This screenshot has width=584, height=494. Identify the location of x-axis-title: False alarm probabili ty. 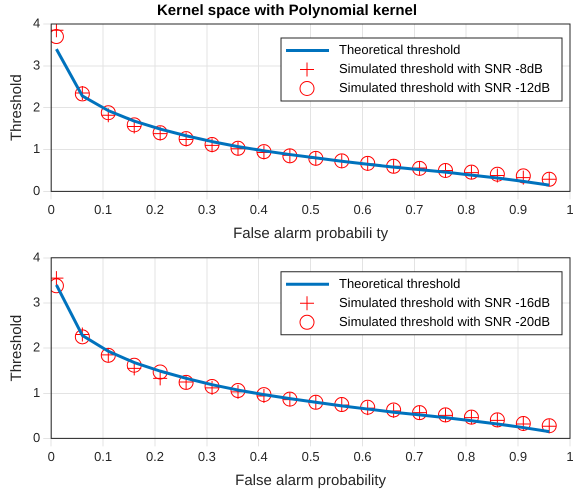
(311, 233).